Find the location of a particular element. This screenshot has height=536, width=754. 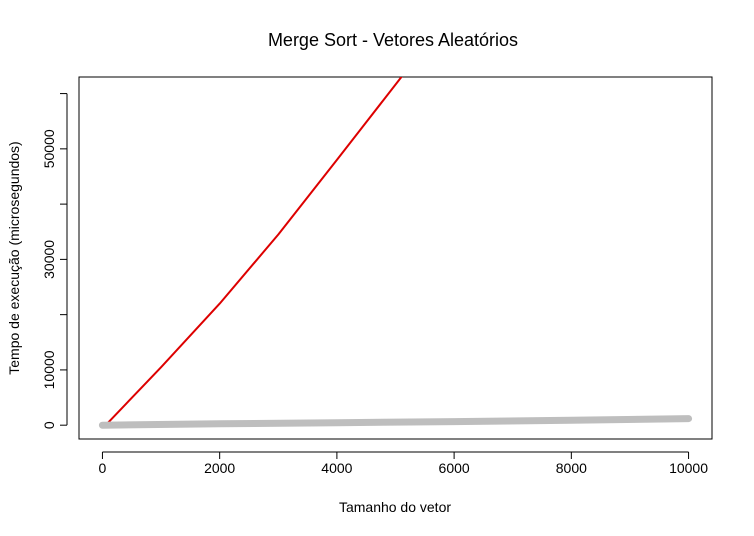

y-tick-label: 0 is located at coordinates (49, 425).